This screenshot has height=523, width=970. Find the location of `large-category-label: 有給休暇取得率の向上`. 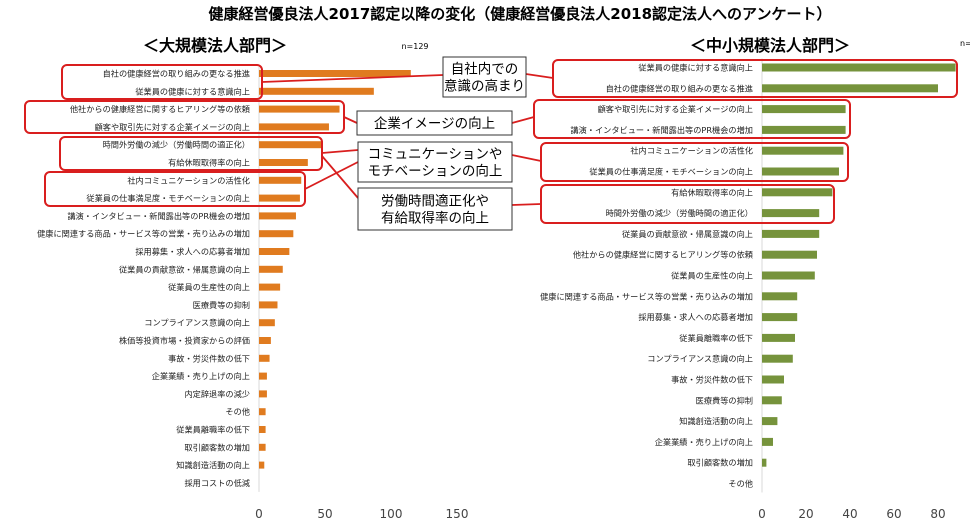

large-category-label: 有給休暇取得率の向上 is located at coordinates (209, 163).